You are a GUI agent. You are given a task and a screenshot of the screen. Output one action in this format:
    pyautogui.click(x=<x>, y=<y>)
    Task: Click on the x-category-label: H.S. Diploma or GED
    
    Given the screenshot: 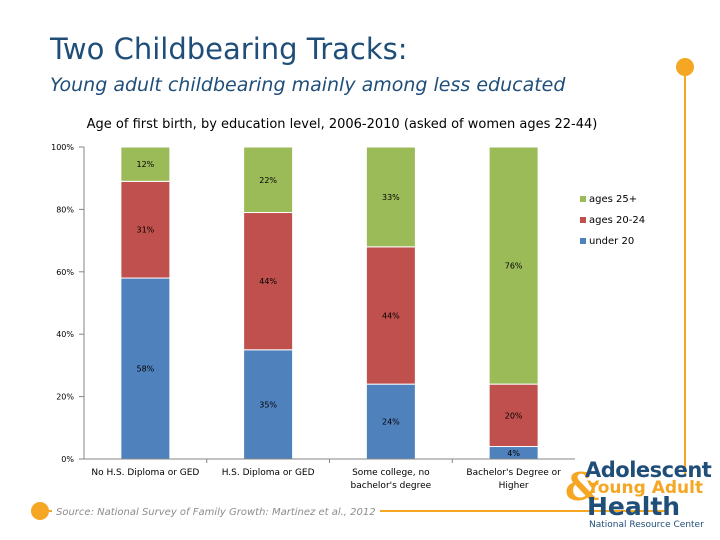 What is the action you would take?
    pyautogui.click(x=268, y=473)
    